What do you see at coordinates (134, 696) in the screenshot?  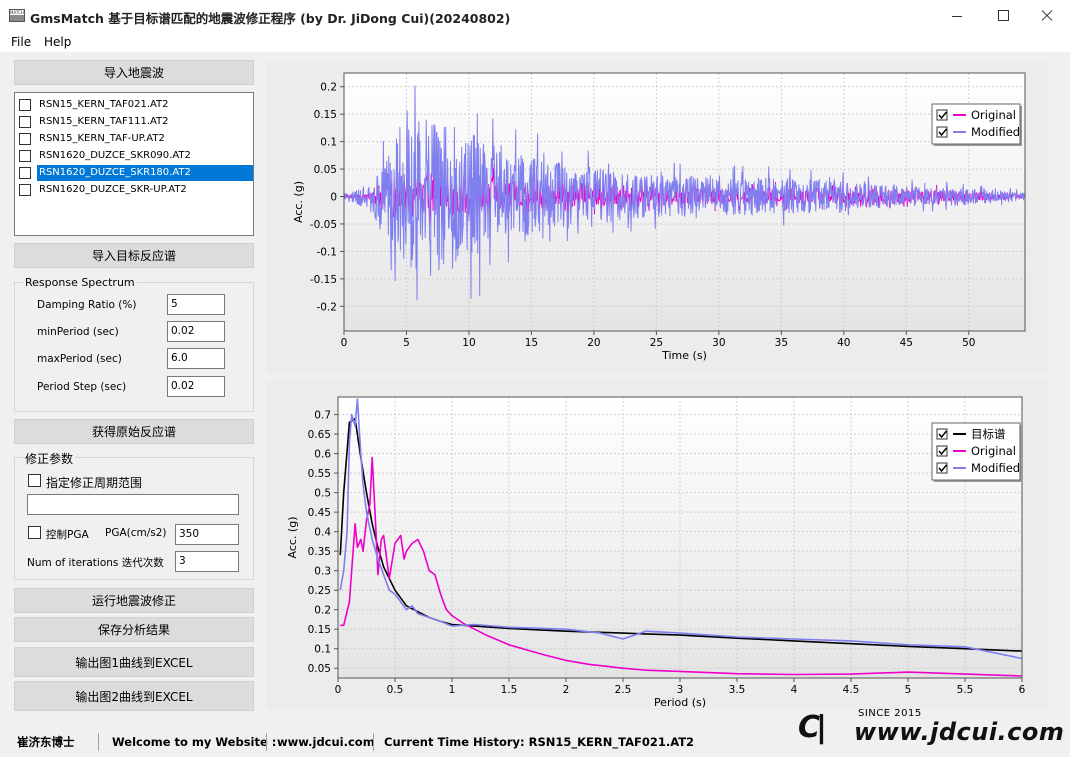 I see `export-chart2-button: 输出图2曲线到EXCEL` at bounding box center [134, 696].